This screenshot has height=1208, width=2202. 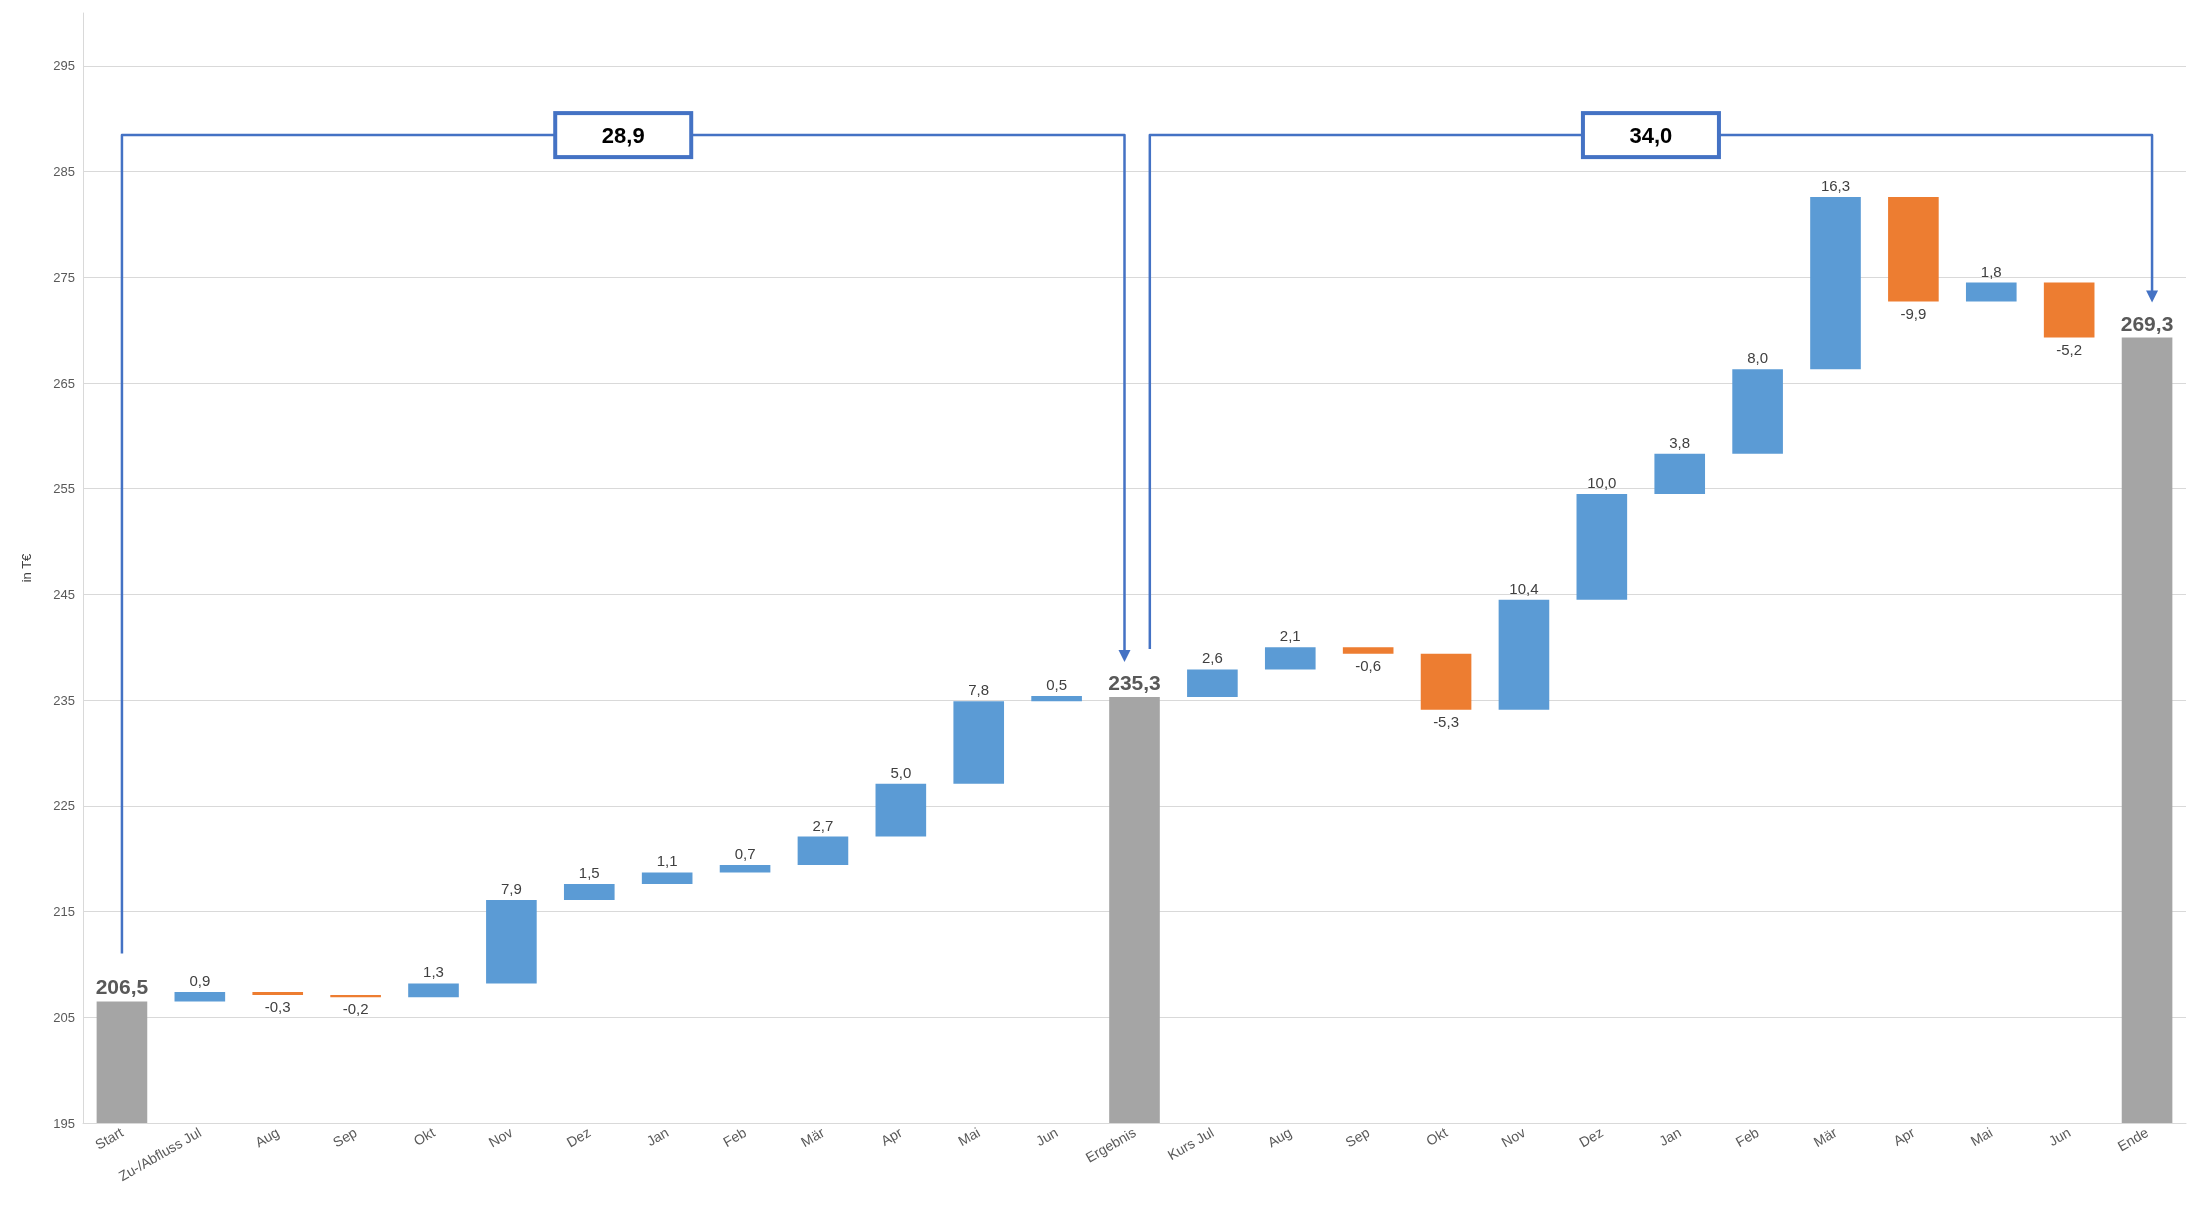 What do you see at coordinates (64, 700) in the screenshot?
I see `y-tick-label: 235` at bounding box center [64, 700].